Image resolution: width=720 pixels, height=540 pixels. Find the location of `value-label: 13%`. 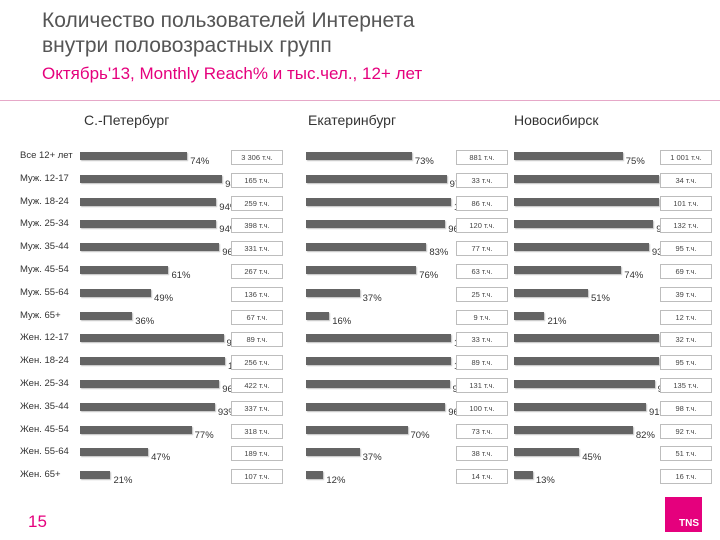

value-label: 13% is located at coordinates (545, 481).